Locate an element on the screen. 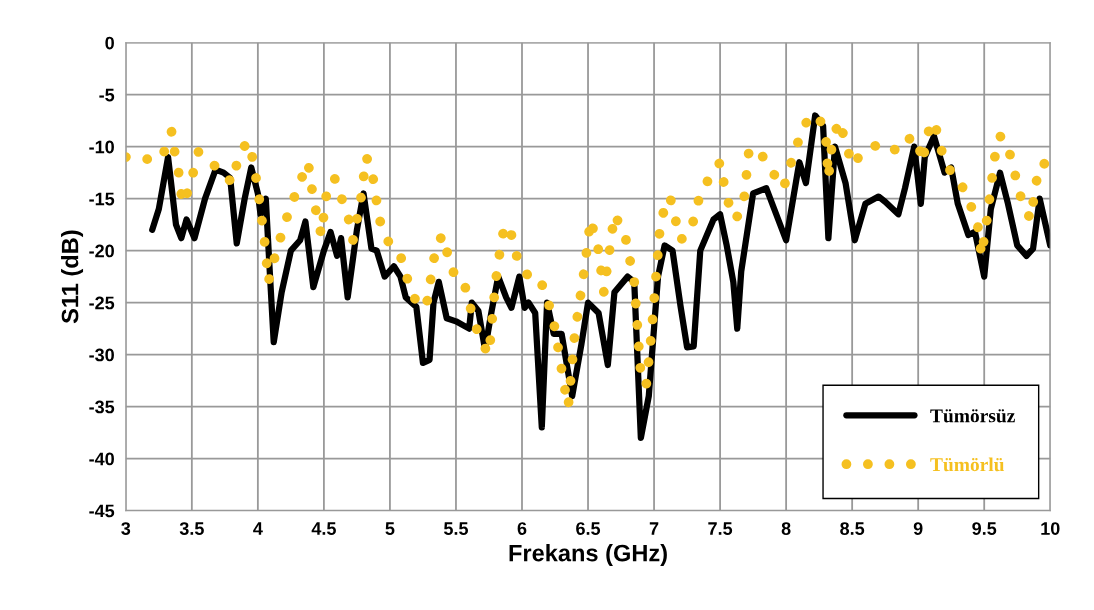 The image size is (1094, 610). x-tick-label: 3.5 is located at coordinates (191, 528).